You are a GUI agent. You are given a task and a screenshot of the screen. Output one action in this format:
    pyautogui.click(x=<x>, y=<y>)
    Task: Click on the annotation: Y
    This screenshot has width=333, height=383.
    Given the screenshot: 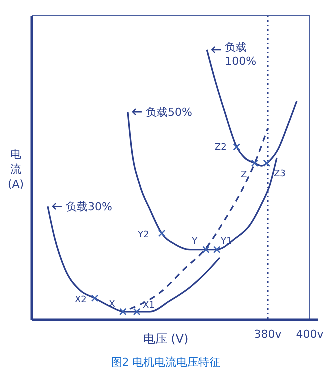 What is the action you would take?
    pyautogui.click(x=194, y=241)
    